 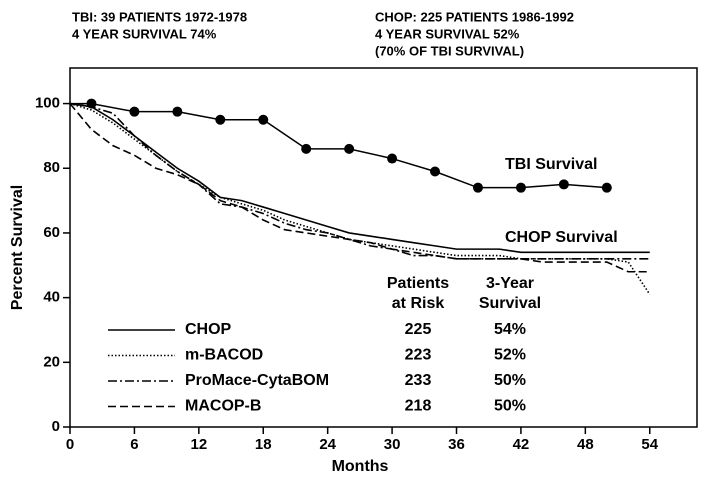 What do you see at coordinates (51, 232) in the screenshot?
I see `y-tick-label: 60` at bounding box center [51, 232].